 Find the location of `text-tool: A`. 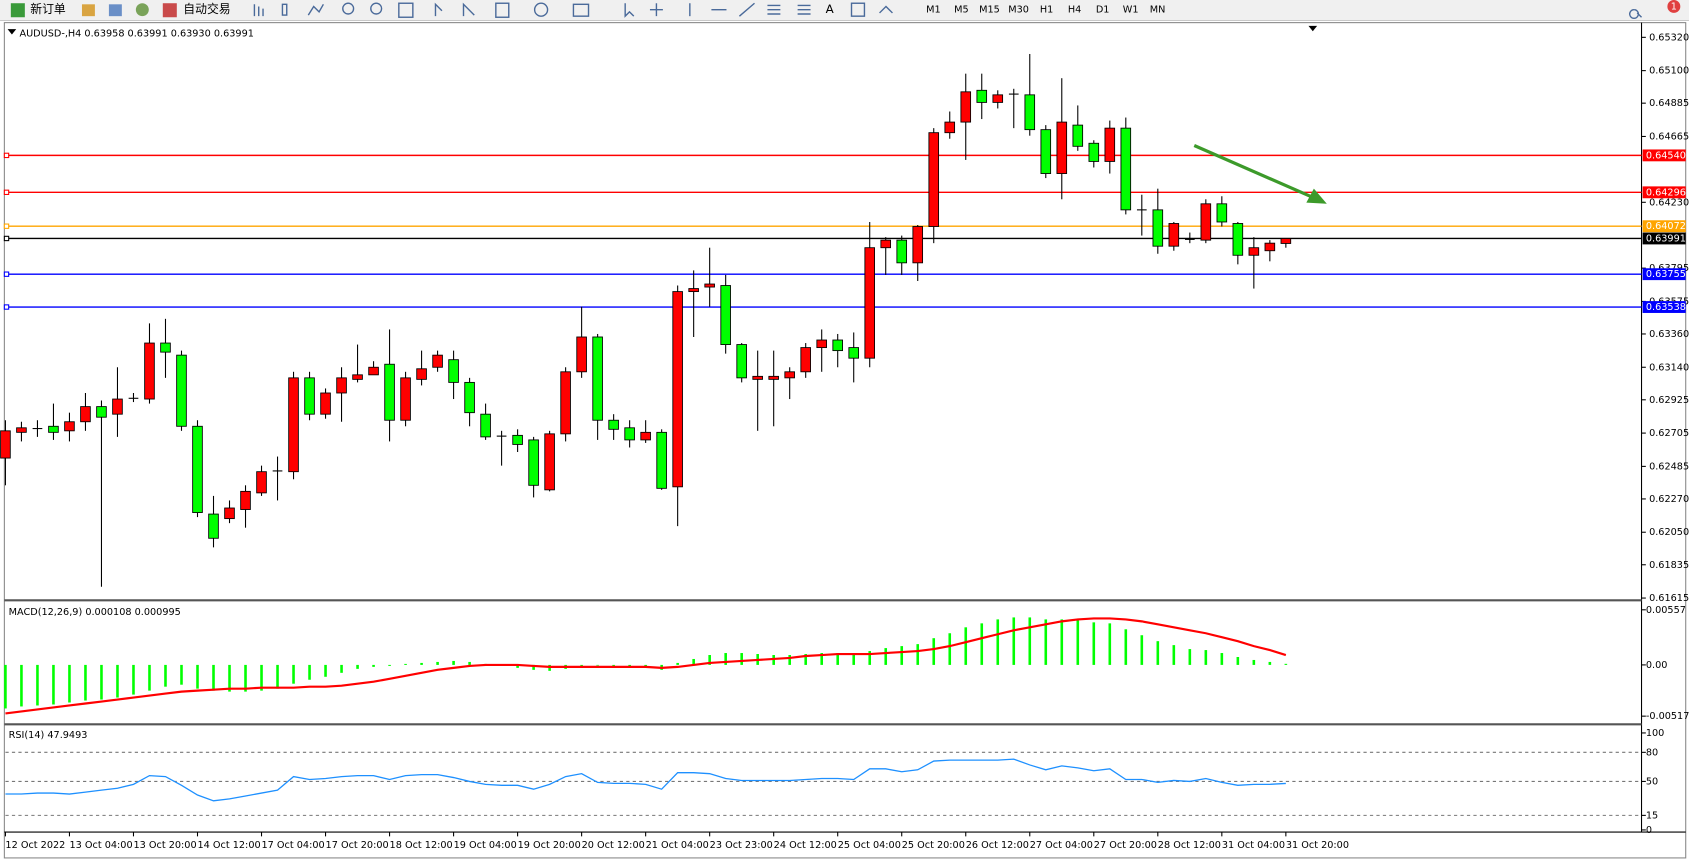

text-tool: A is located at coordinates (830, 9).